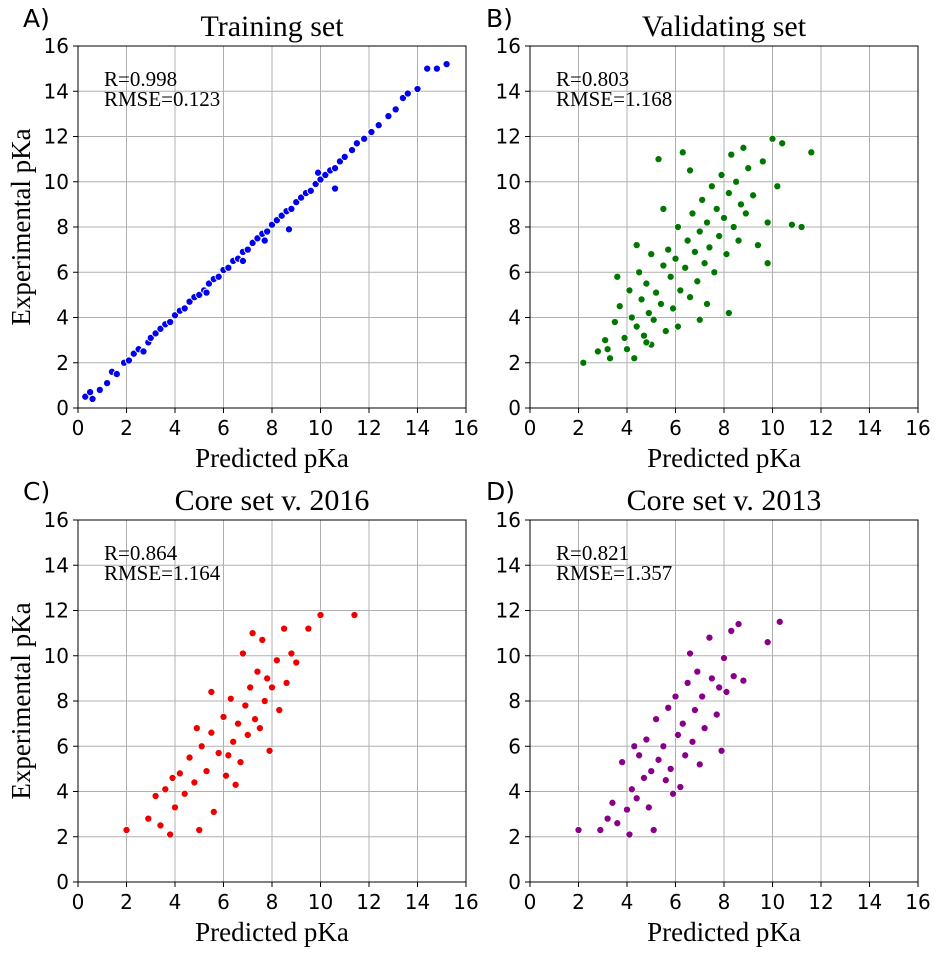 The height and width of the screenshot is (961, 946). What do you see at coordinates (272, 902) in the screenshot?
I see `x-tick-label: 8` at bounding box center [272, 902].